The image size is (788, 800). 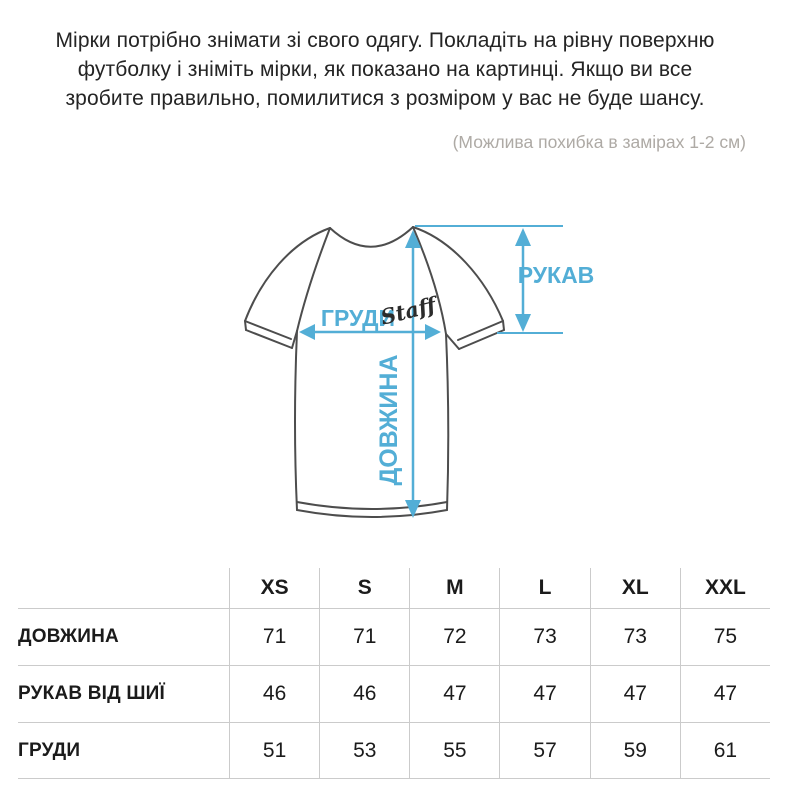 I want to click on cell-sleeve-xs: 46, so click(x=274, y=693).